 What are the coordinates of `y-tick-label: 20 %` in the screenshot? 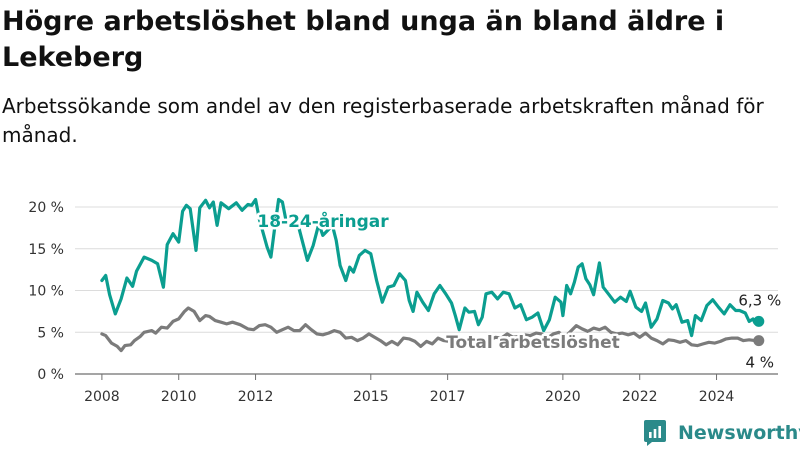 It's located at (46, 208).